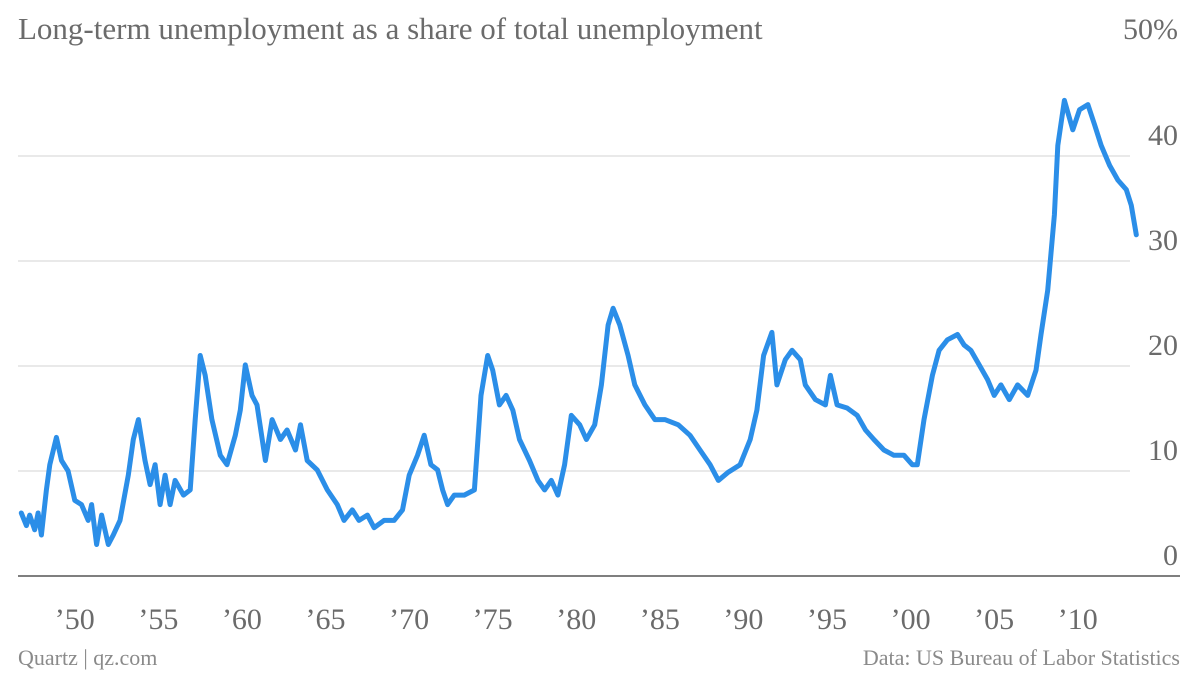 Image resolution: width=1200 pixels, height=676 pixels. What do you see at coordinates (409, 619) in the screenshot?
I see `x-tick-label: ’70` at bounding box center [409, 619].